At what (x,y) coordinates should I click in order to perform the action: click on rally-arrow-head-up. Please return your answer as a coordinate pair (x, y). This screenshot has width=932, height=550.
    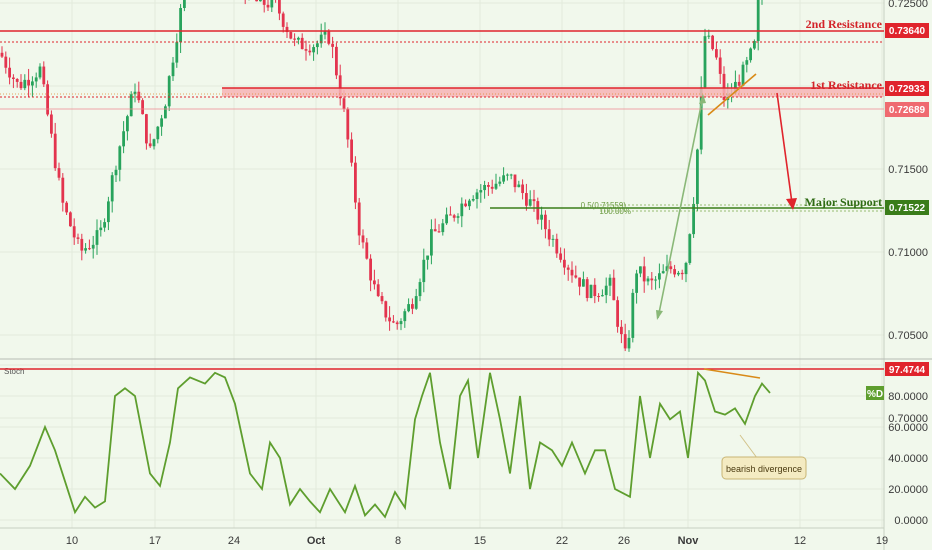
    Looking at the image, I should click on (702, 99).